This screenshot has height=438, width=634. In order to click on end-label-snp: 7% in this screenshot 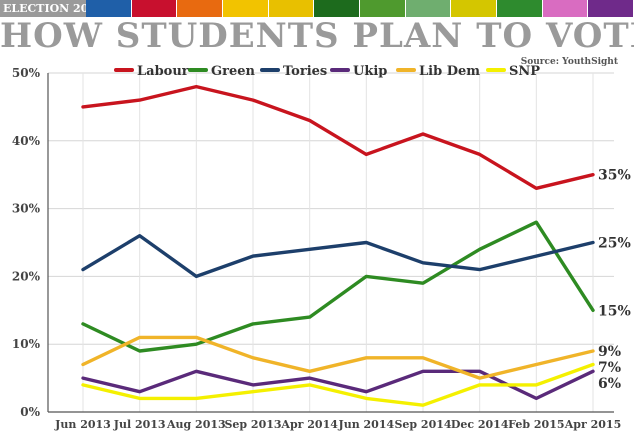, I will do `click(609, 368)`.